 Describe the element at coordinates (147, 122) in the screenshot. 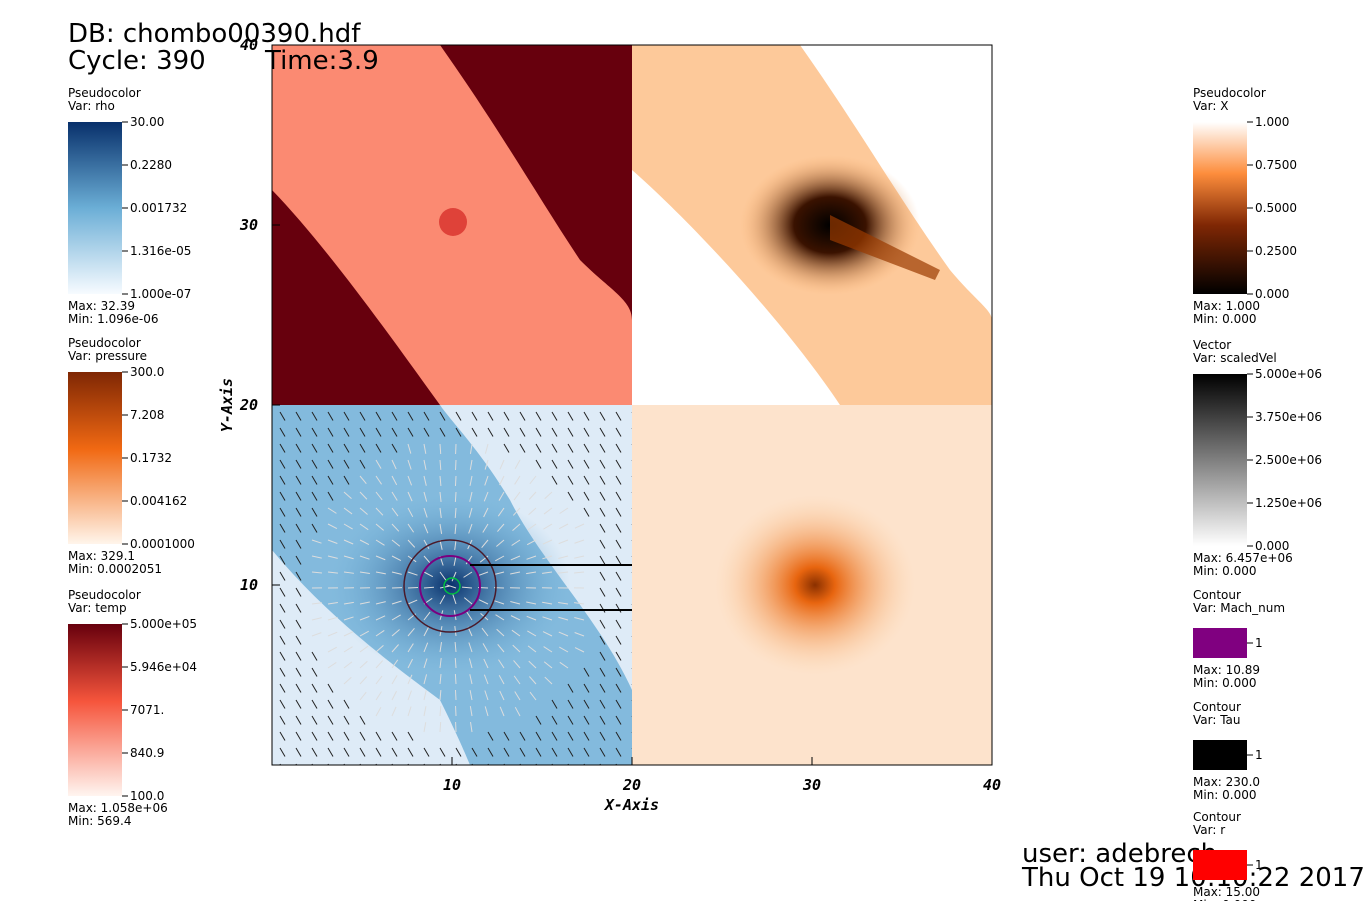

I see `legend-tick-label: 30.00` at that location.